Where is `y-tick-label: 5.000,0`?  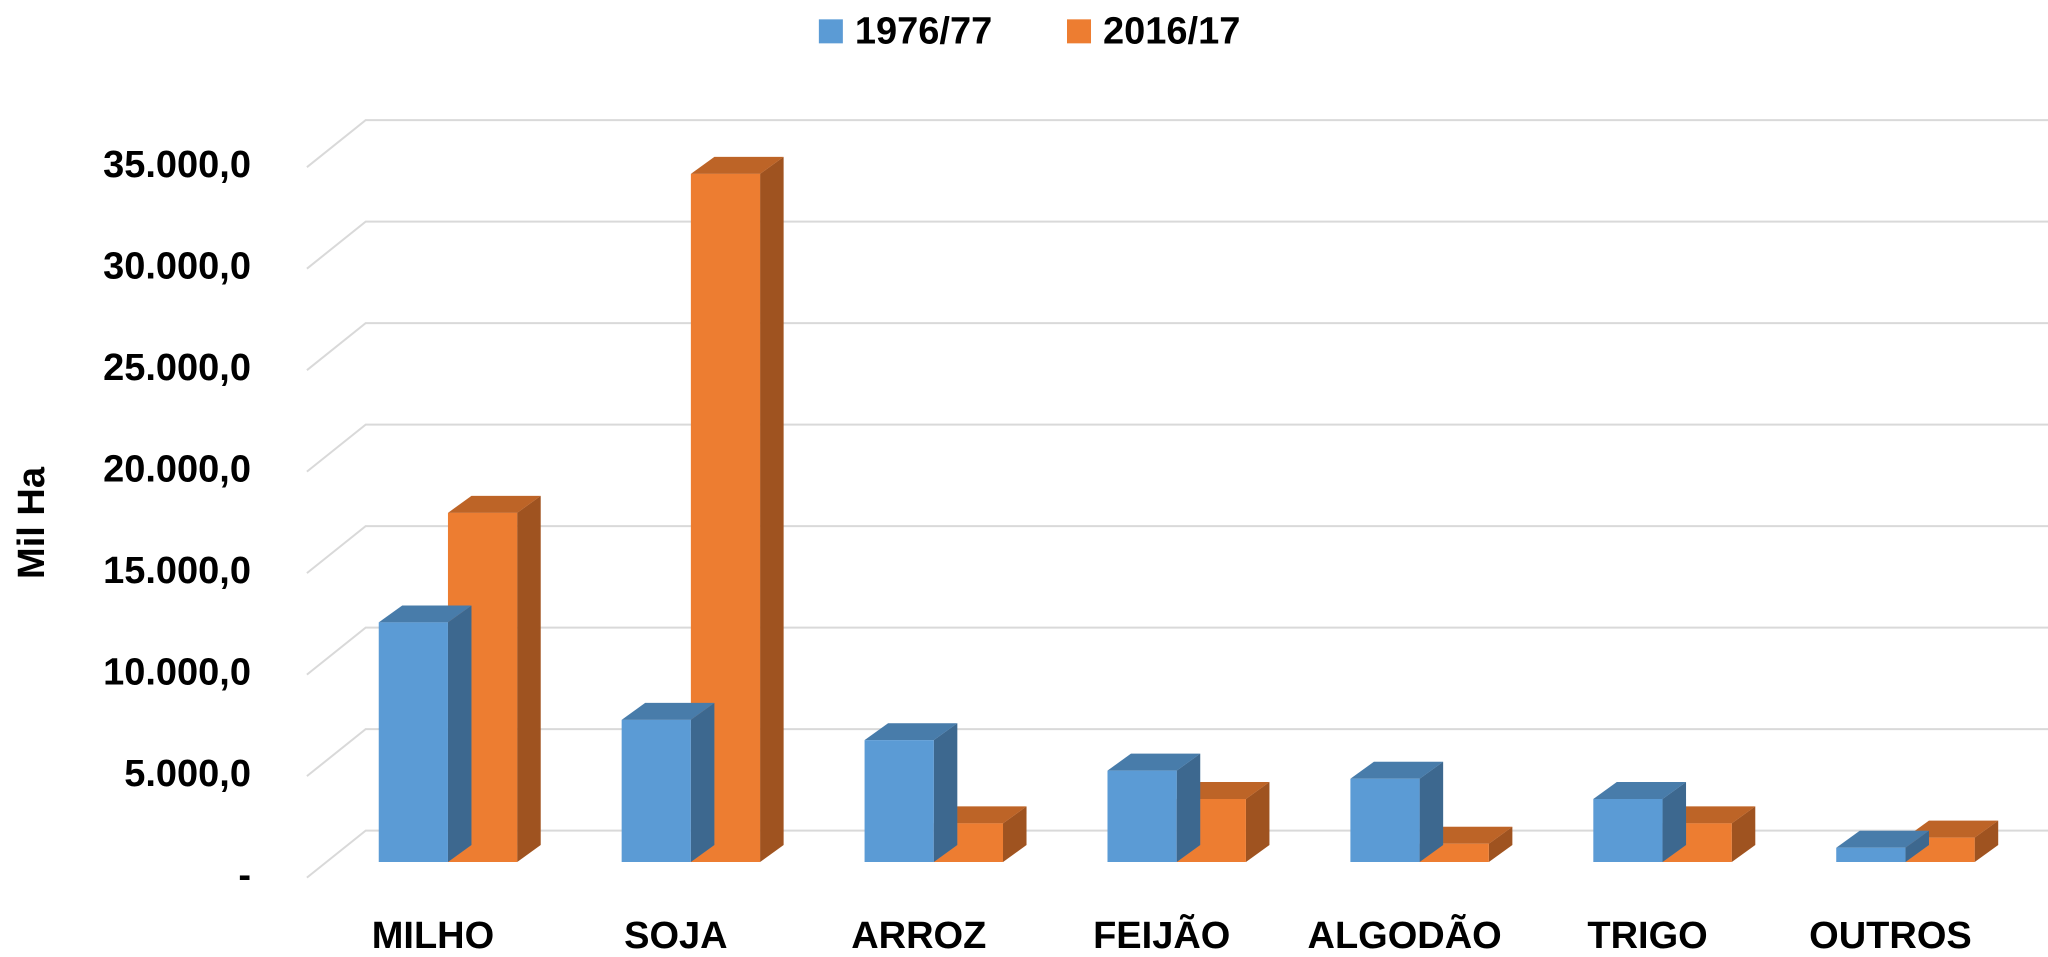
y-tick-label: 5.000,0 is located at coordinates (187, 774).